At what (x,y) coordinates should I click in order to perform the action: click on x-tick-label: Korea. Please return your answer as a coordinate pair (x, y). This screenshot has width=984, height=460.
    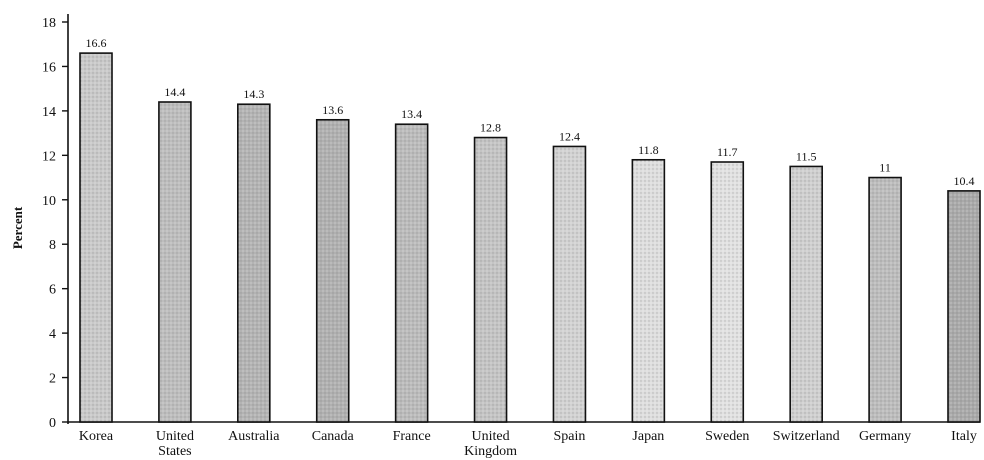
    Looking at the image, I should click on (96, 436).